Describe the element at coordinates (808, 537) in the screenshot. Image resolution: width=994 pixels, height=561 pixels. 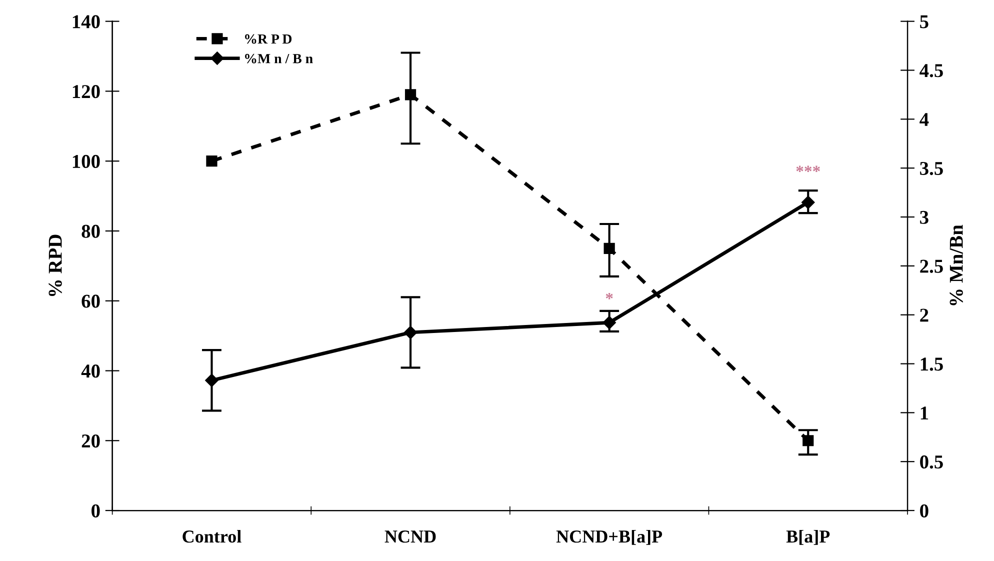
I see `x-tick-label: B[a]P` at that location.